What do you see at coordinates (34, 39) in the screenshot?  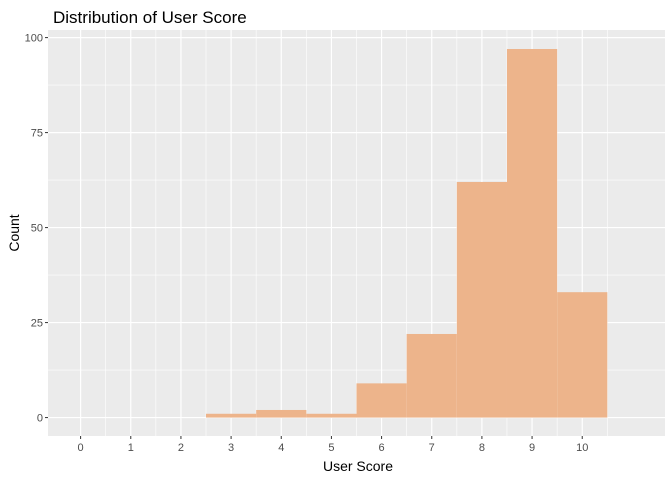 I see `y-tick-label: 100` at bounding box center [34, 39].